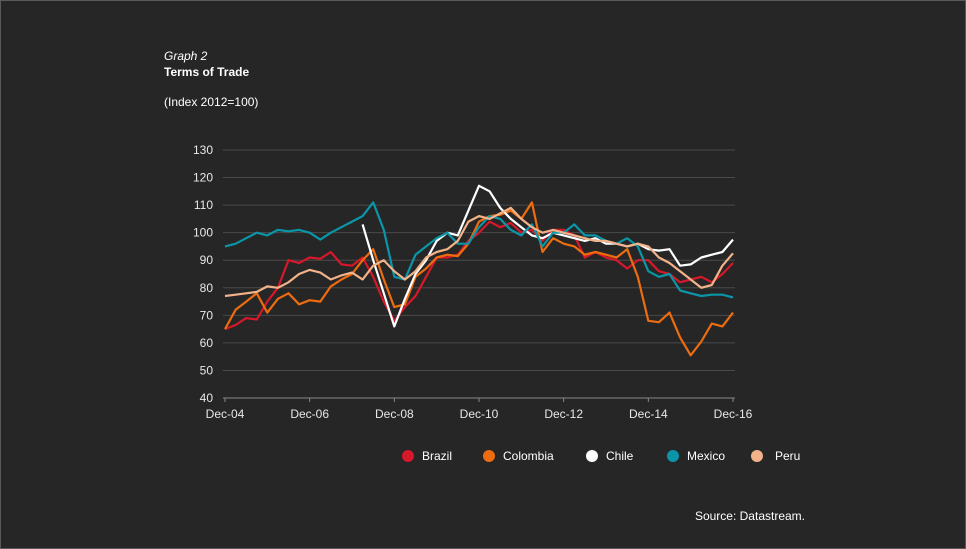  I want to click on y-tick-label: 80, so click(207, 288).